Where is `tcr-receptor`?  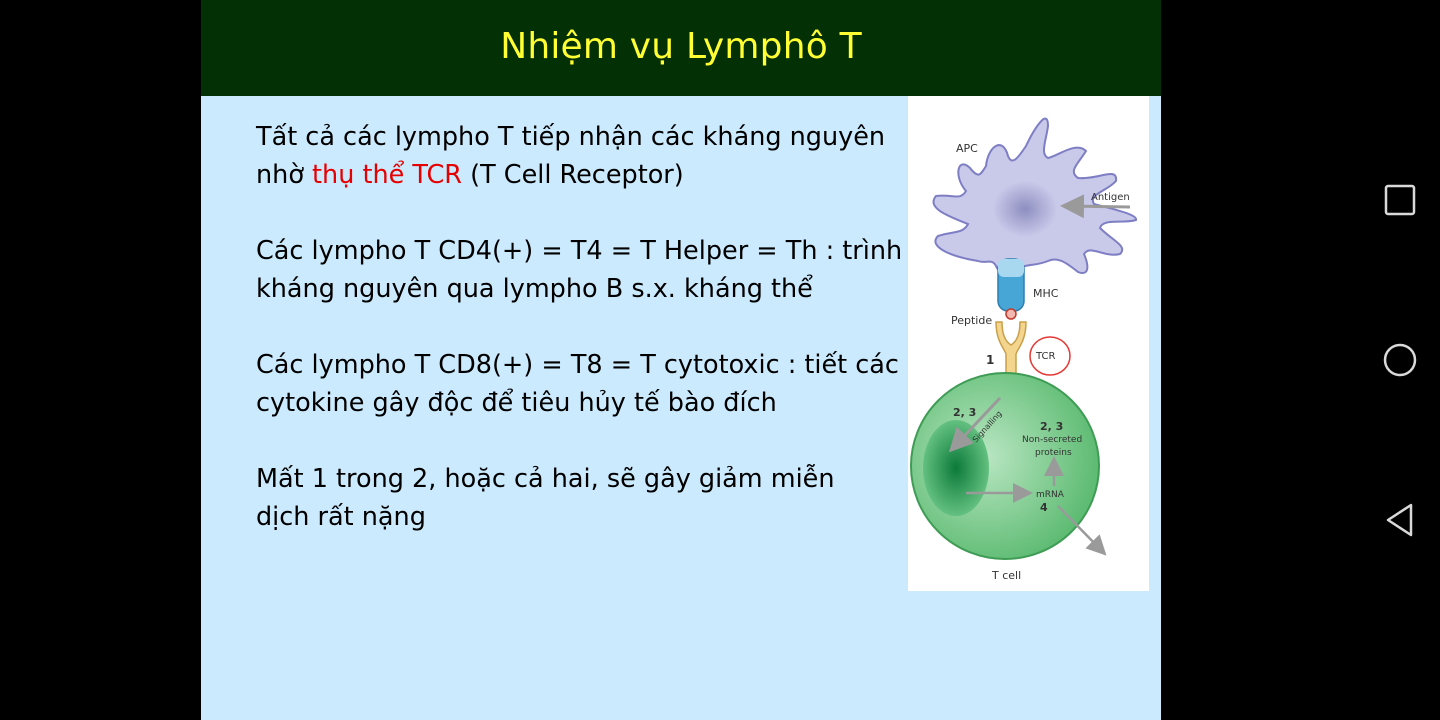
tcr-receptor is located at coordinates (1011, 356).